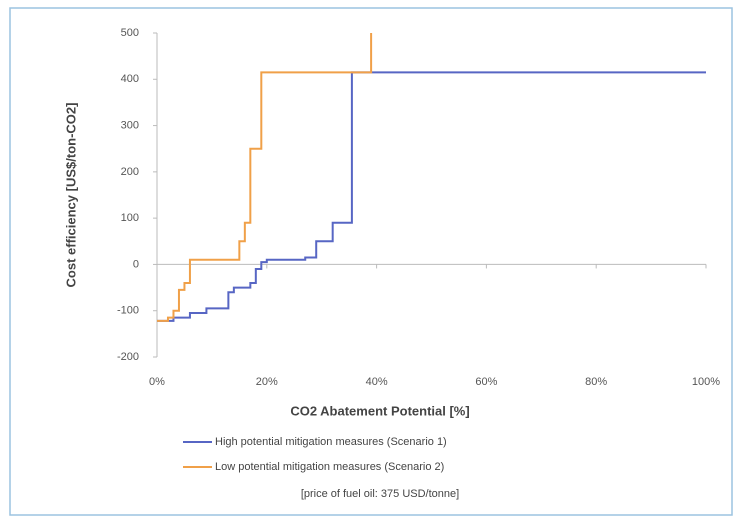 The width and height of the screenshot is (734, 517). What do you see at coordinates (706, 382) in the screenshot?
I see `x-tick-label: 100%` at bounding box center [706, 382].